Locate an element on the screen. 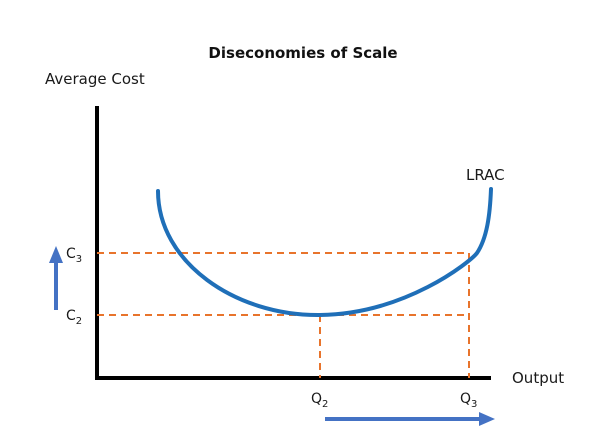 This screenshot has height=447, width=602. y-tick-c2-base: C is located at coordinates (71, 316).